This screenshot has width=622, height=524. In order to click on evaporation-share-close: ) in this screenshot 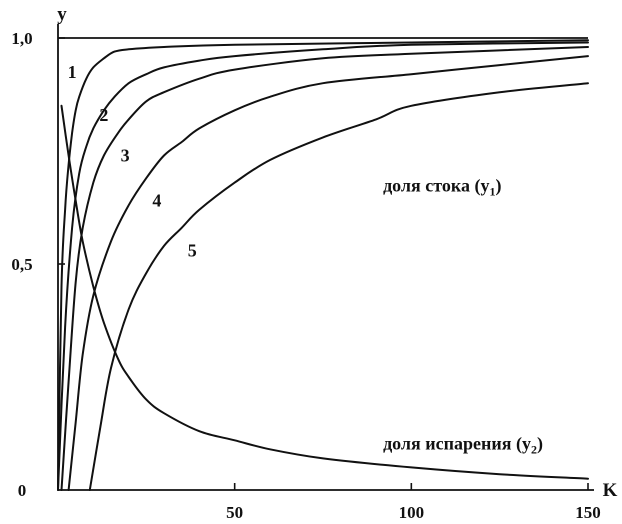, I will do `click(540, 443)`.